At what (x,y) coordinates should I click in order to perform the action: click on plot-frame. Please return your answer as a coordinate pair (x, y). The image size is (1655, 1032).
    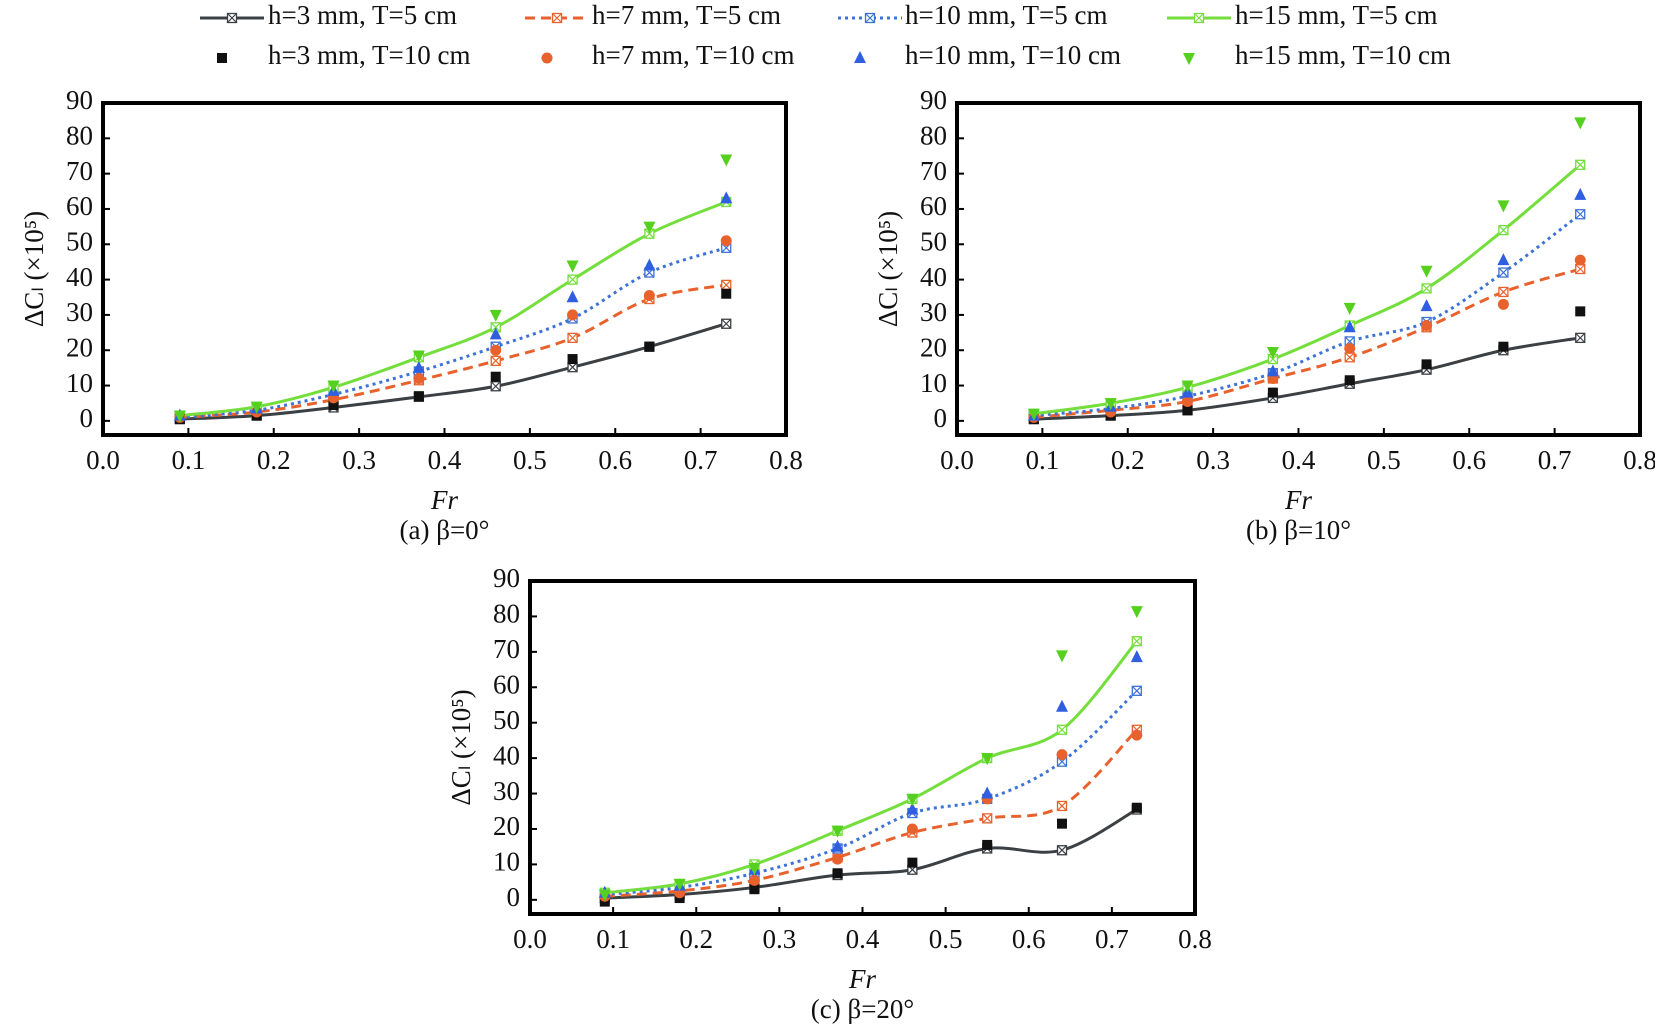
    Looking at the image, I should click on (862, 747).